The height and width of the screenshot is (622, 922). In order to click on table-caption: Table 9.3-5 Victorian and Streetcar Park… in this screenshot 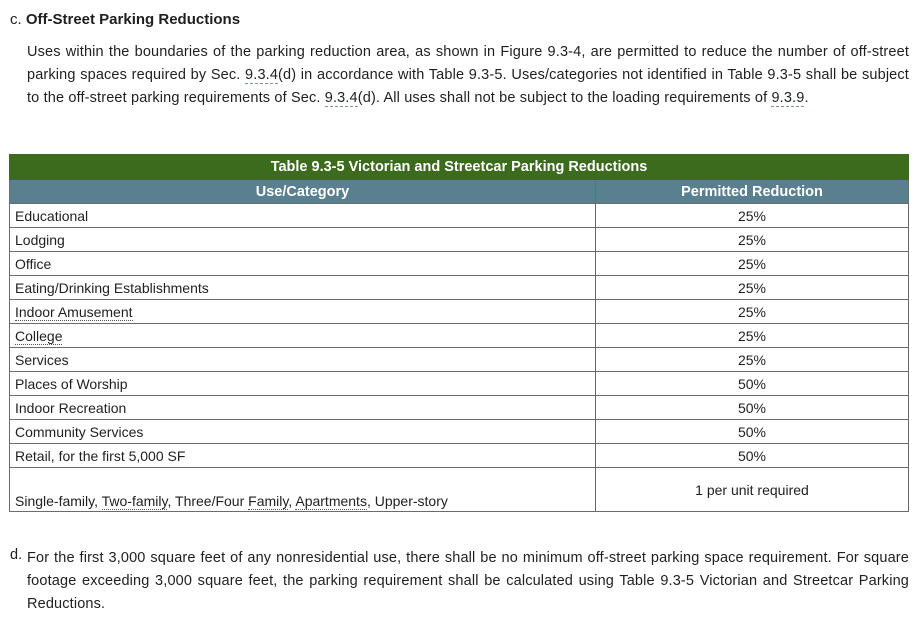, I will do `click(459, 167)`.